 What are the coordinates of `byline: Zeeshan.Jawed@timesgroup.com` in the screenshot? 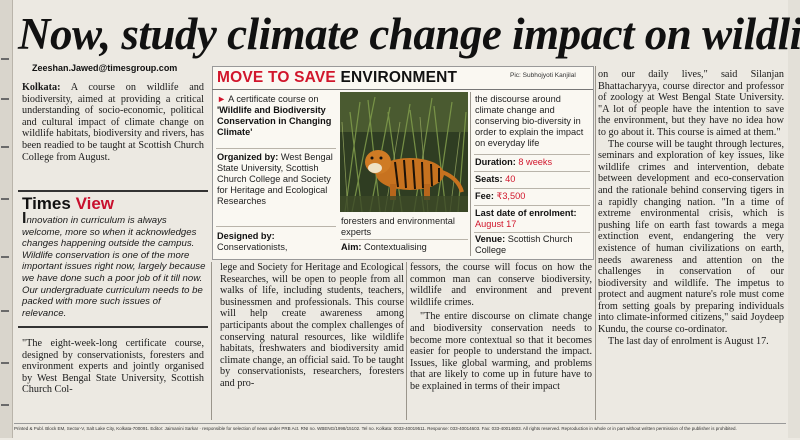 It's located at (105, 68).